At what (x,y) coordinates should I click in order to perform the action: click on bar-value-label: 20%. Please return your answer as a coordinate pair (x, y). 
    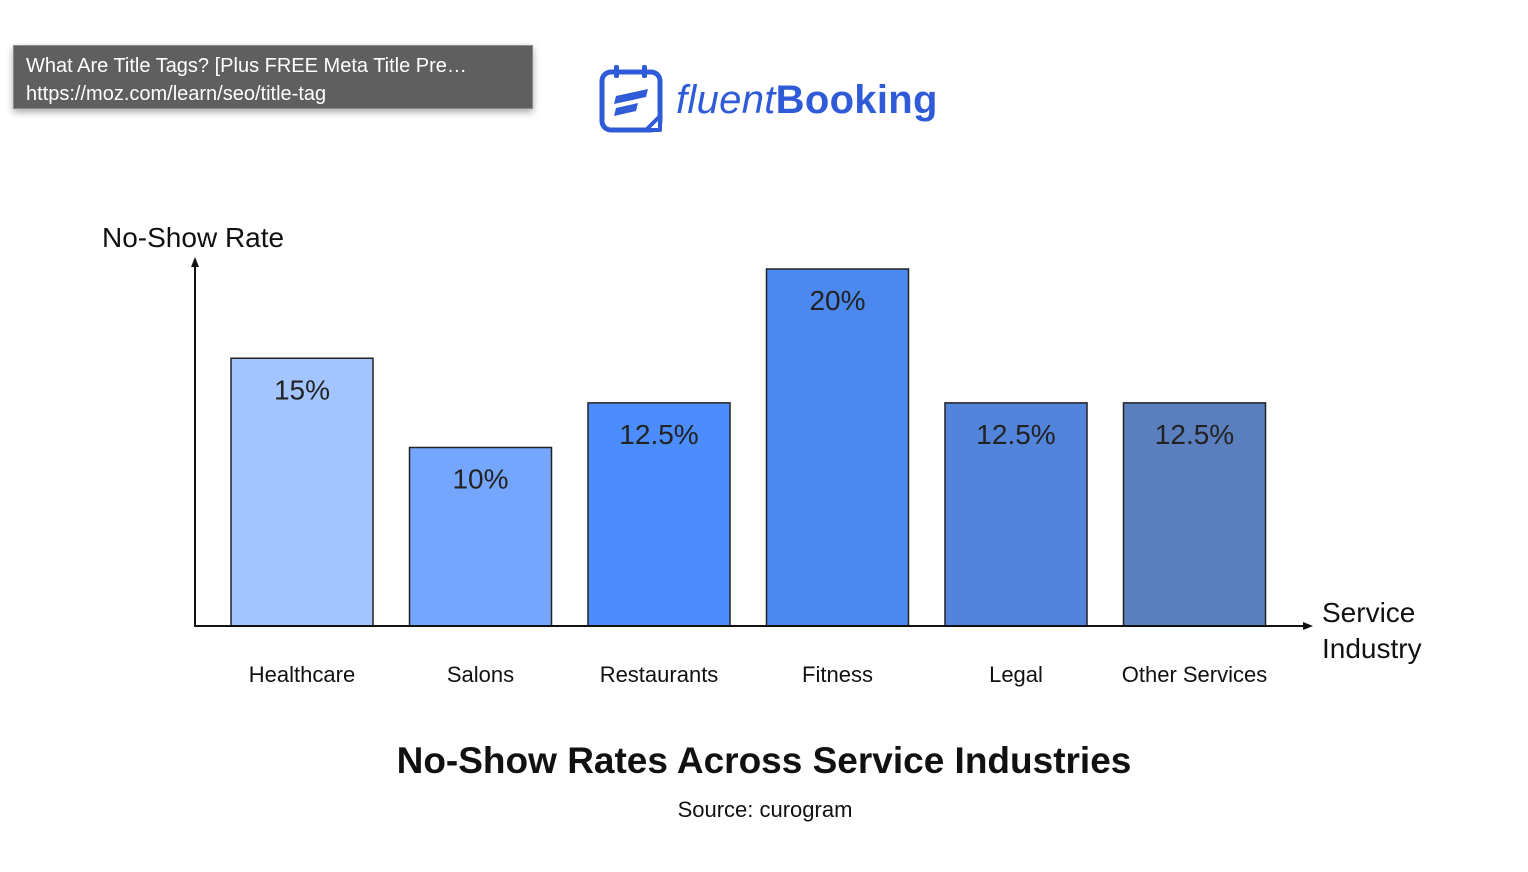
    Looking at the image, I should click on (837, 300).